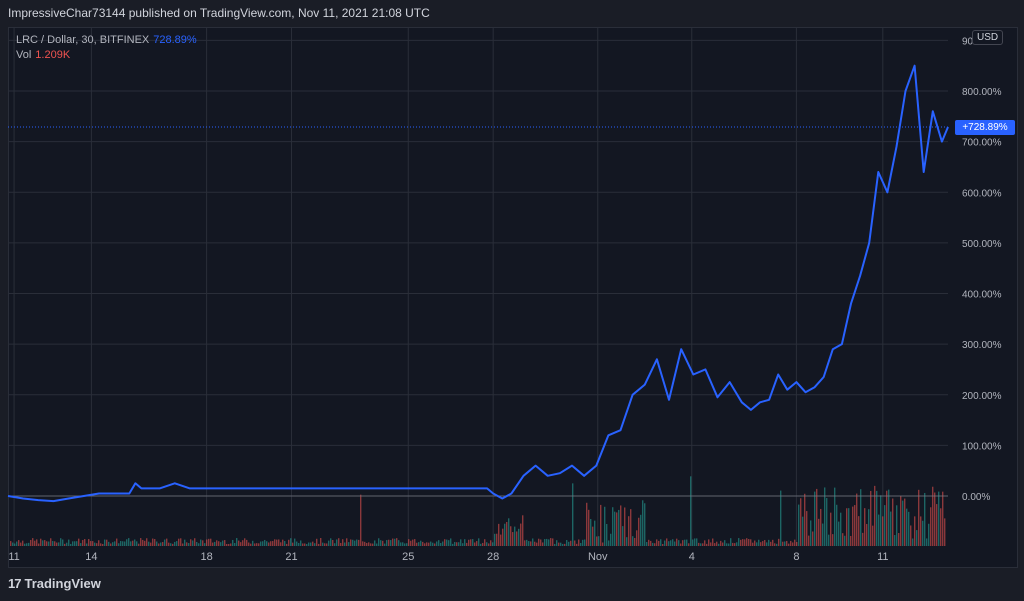  Describe the element at coordinates (982, 345) in the screenshot. I see `y-tick-label: 300.00%` at that location.